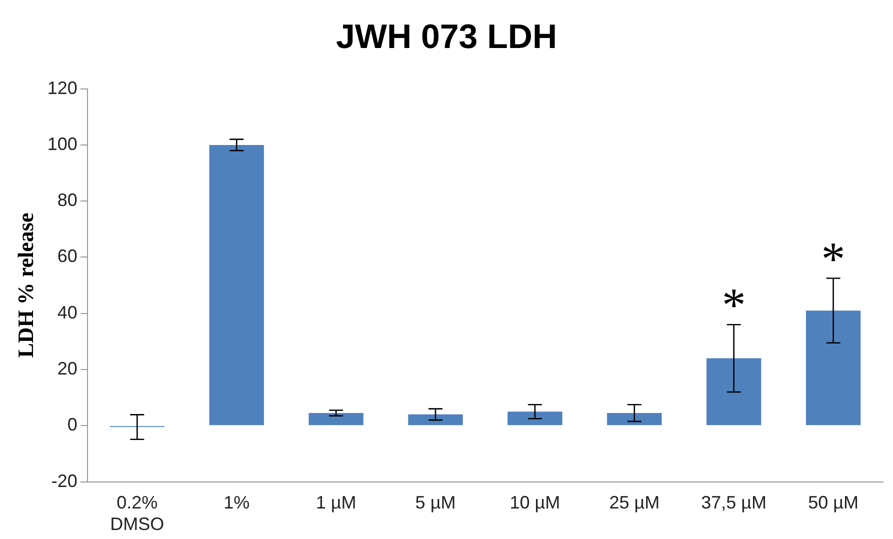 The image size is (893, 539). Describe the element at coordinates (25, 285) in the screenshot. I see `y-axis-title: LDH % release` at that location.